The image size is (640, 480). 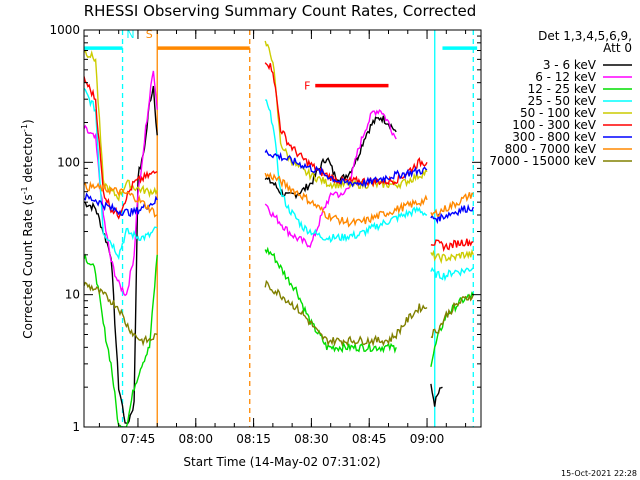 What do you see at coordinates (281, 462) in the screenshot?
I see `x-axis-label: Start Time (14-May-02 07:31:02)` at bounding box center [281, 462].